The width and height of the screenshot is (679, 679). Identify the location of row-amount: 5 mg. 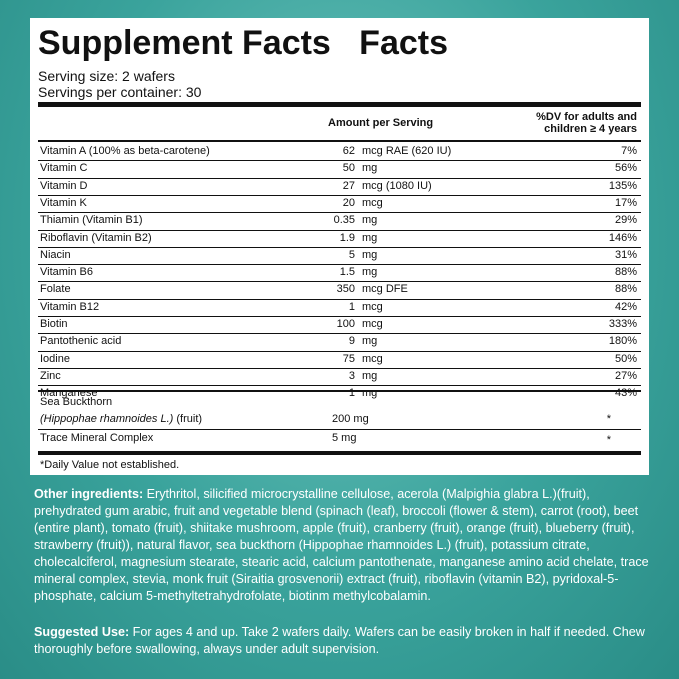
(344, 438).